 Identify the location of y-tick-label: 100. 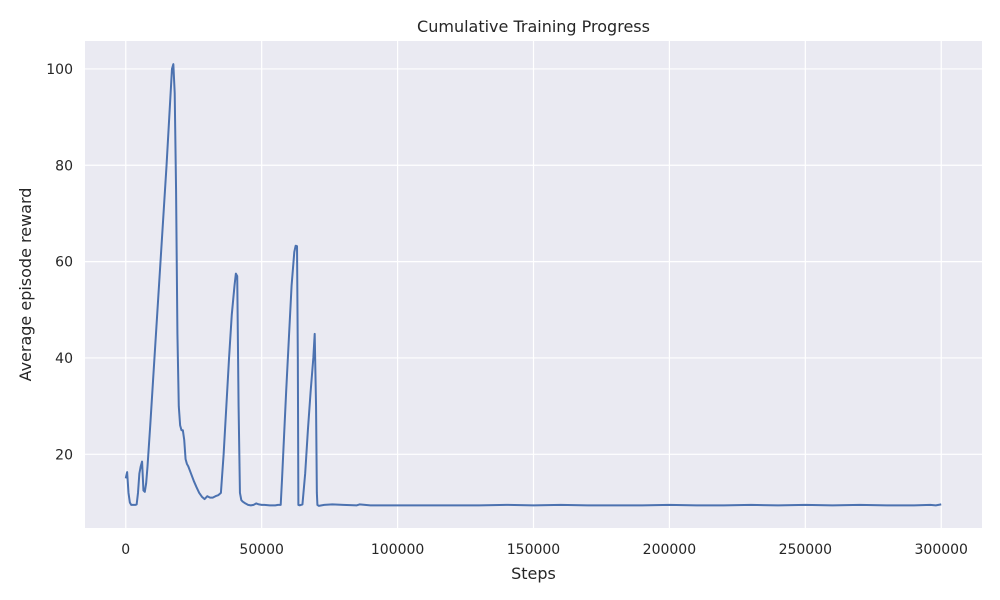
(59, 70).